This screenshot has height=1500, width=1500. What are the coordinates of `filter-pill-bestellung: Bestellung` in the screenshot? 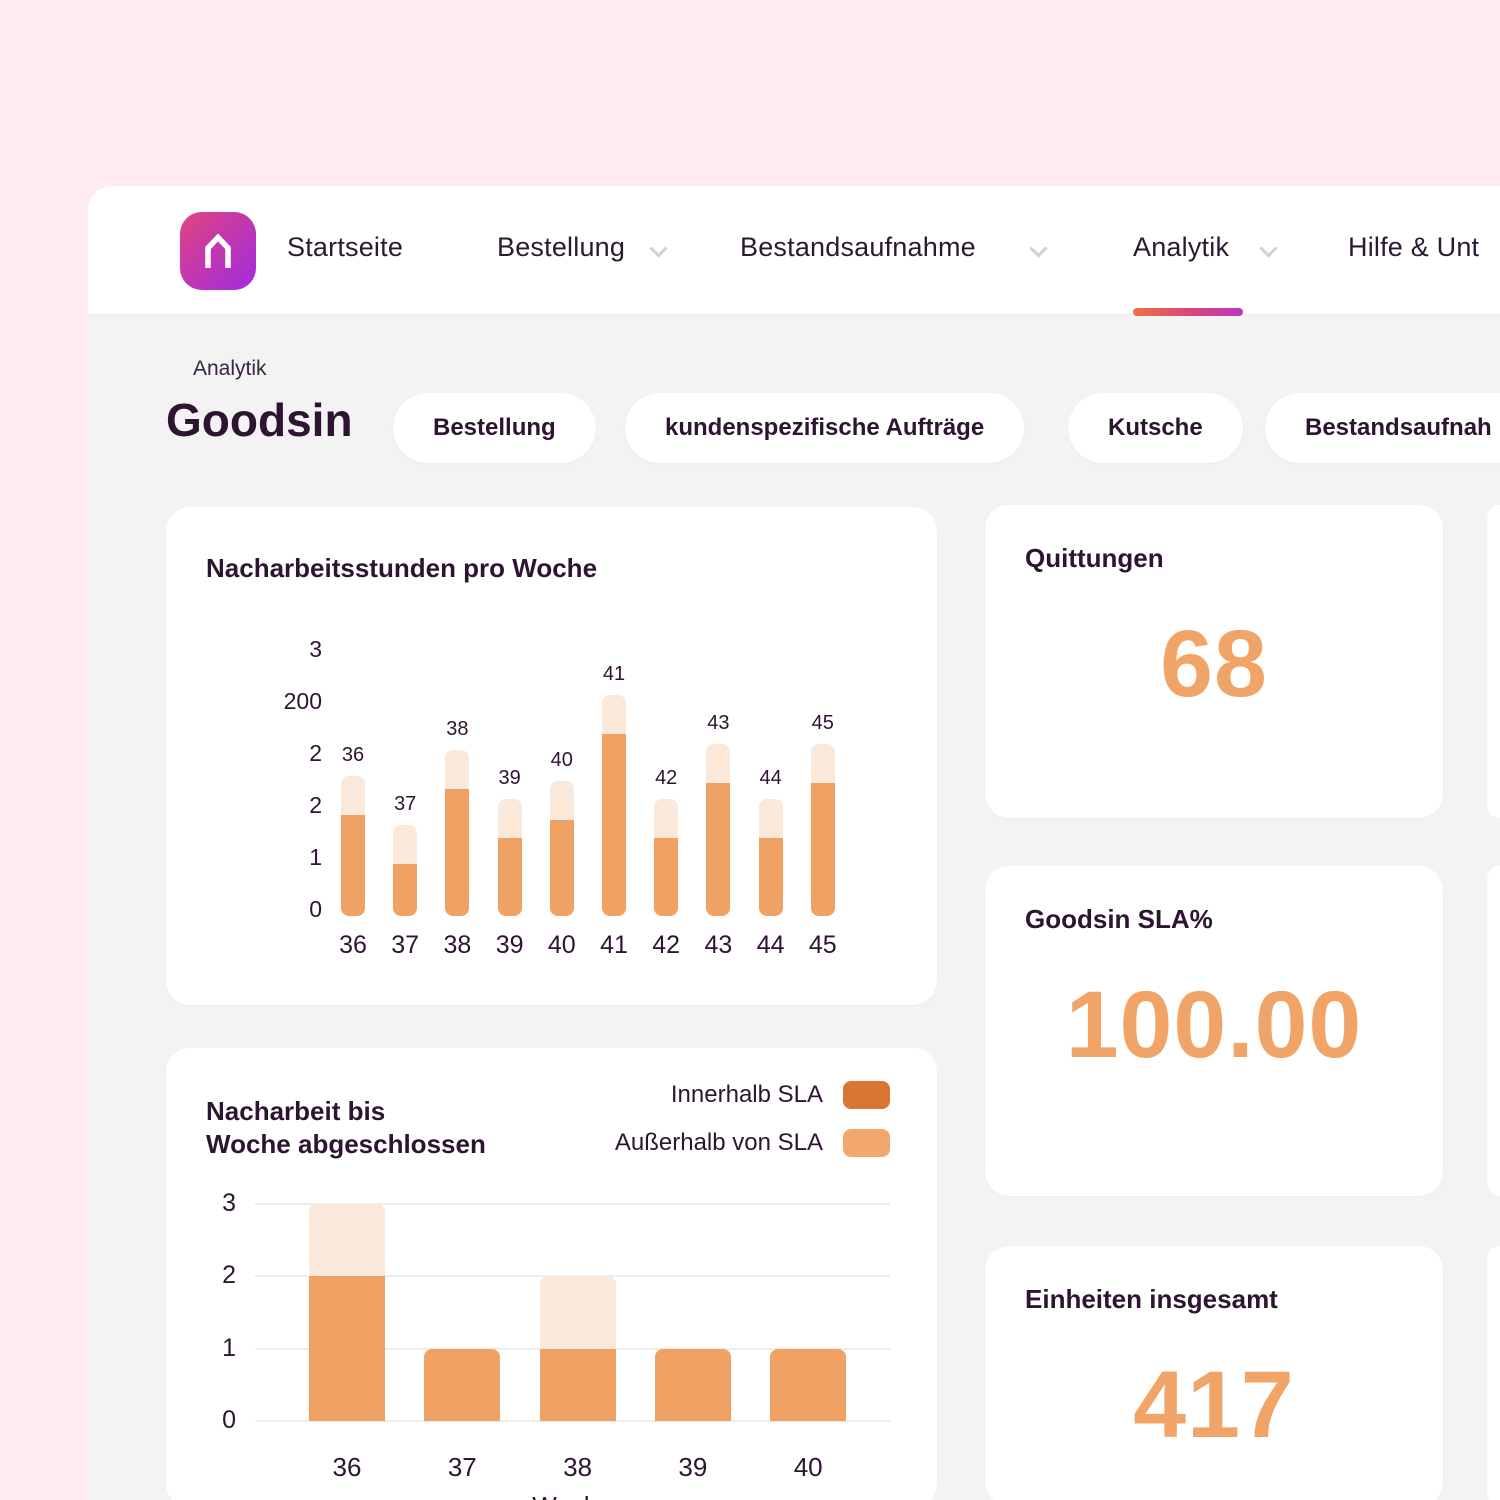 It's located at (494, 428).